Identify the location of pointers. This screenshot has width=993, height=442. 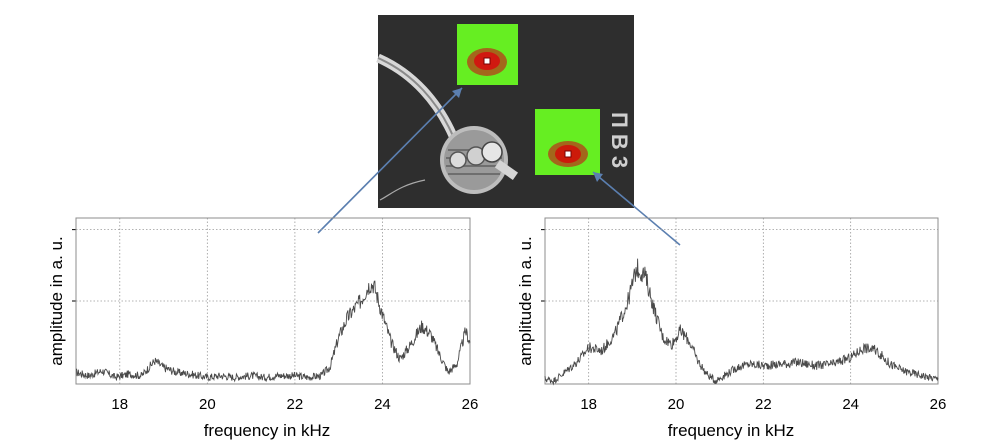
(499, 166).